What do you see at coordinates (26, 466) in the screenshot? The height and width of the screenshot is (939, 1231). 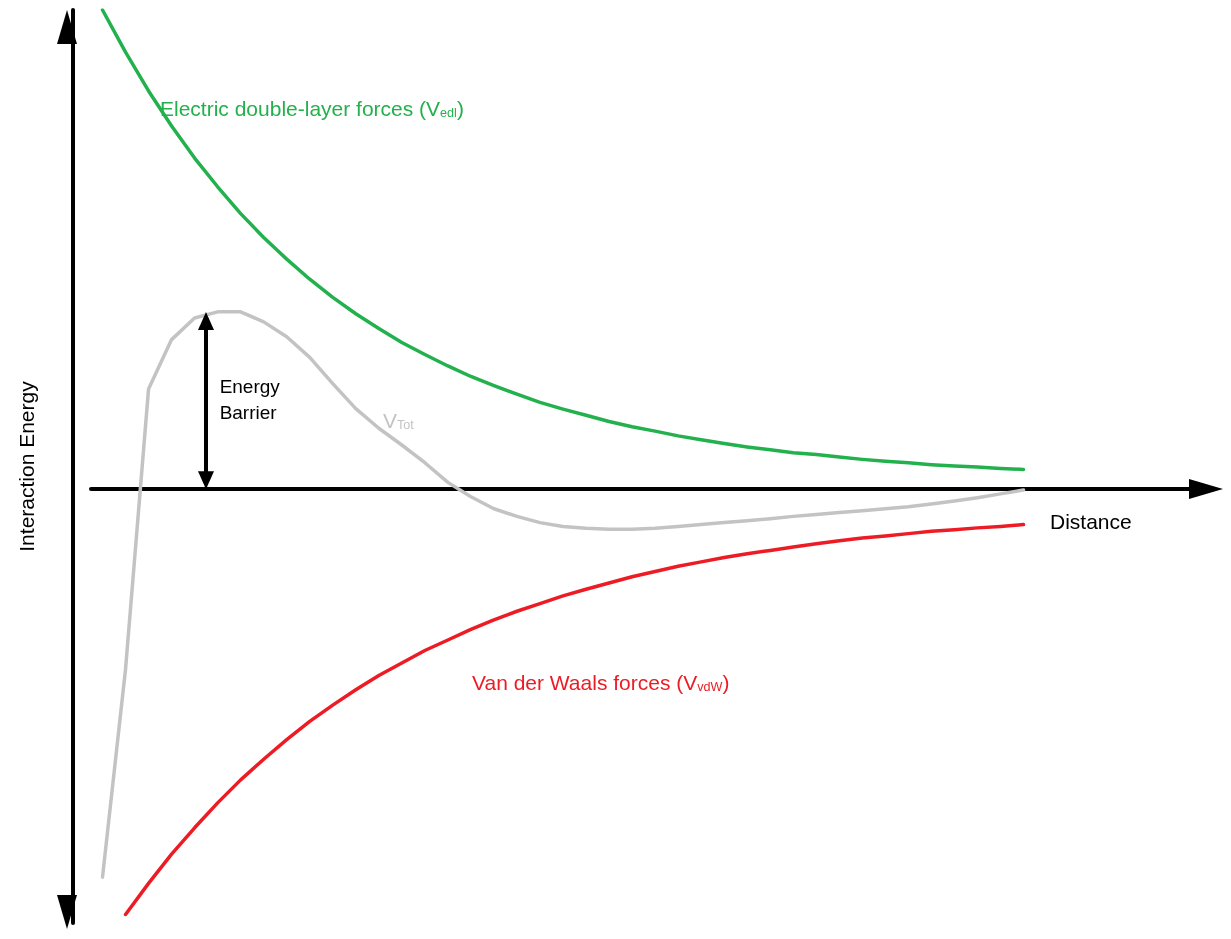 I see `y-axis-title: Interaction Energy` at bounding box center [26, 466].